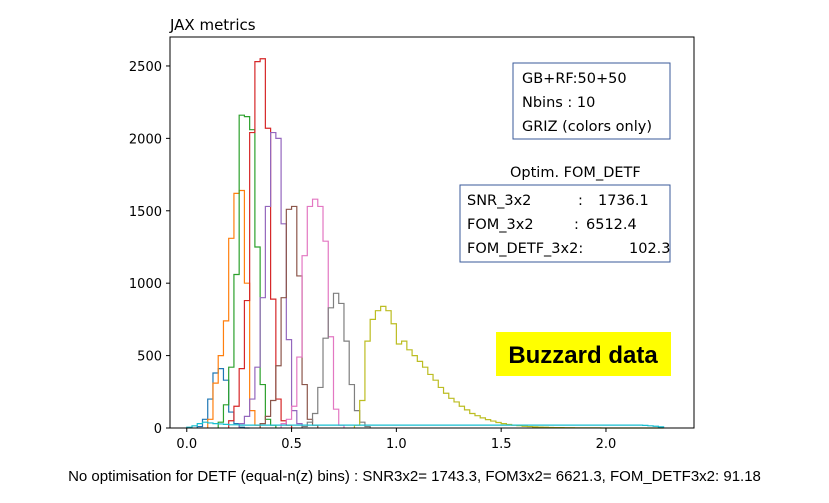 The image size is (829, 503). Describe the element at coordinates (396, 444) in the screenshot. I see `x-tick-label: 1.0` at that location.